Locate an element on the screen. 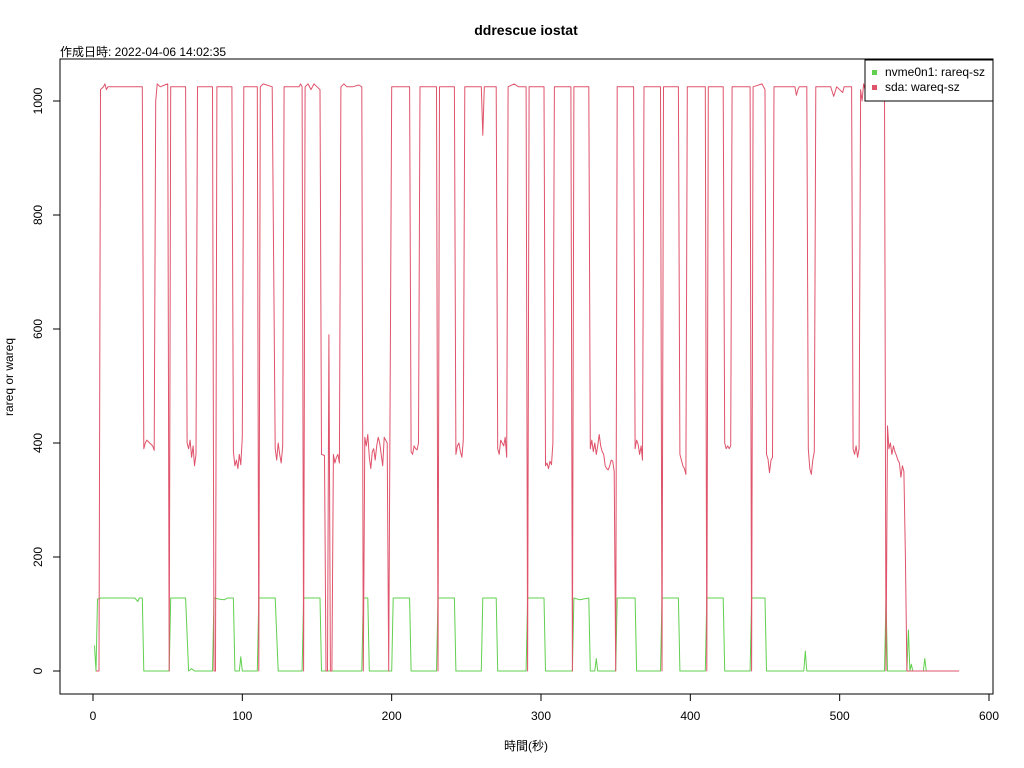  y-tick-label: 200 is located at coordinates (38, 557).